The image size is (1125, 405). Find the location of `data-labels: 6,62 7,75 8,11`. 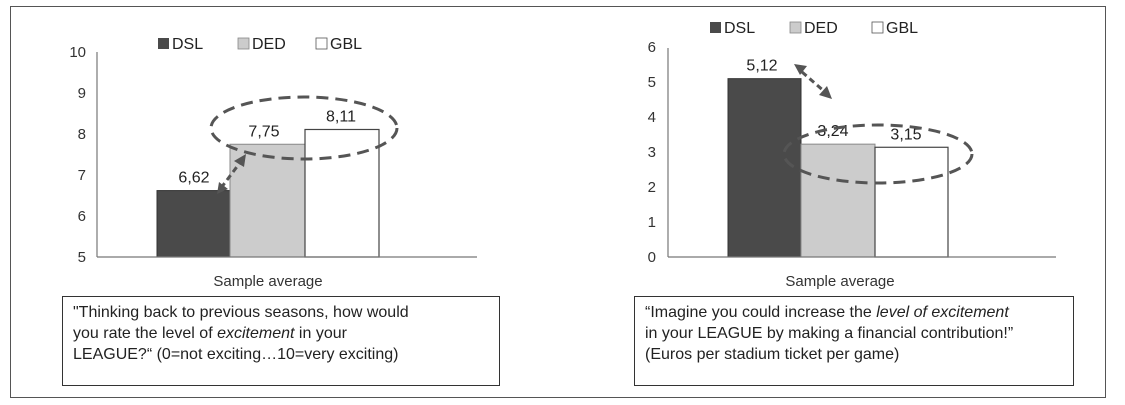

data-labels: 6,62 7,75 8,11 is located at coordinates (267, 147).